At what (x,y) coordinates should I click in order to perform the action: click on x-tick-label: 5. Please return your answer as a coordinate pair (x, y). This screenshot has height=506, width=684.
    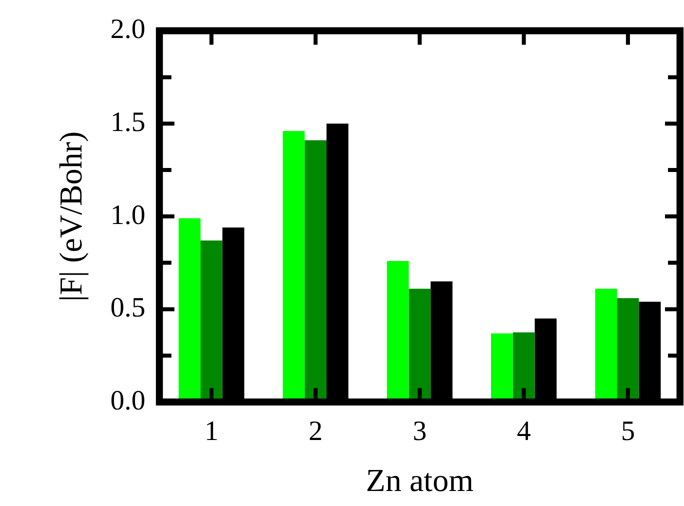
    Looking at the image, I should click on (627, 432).